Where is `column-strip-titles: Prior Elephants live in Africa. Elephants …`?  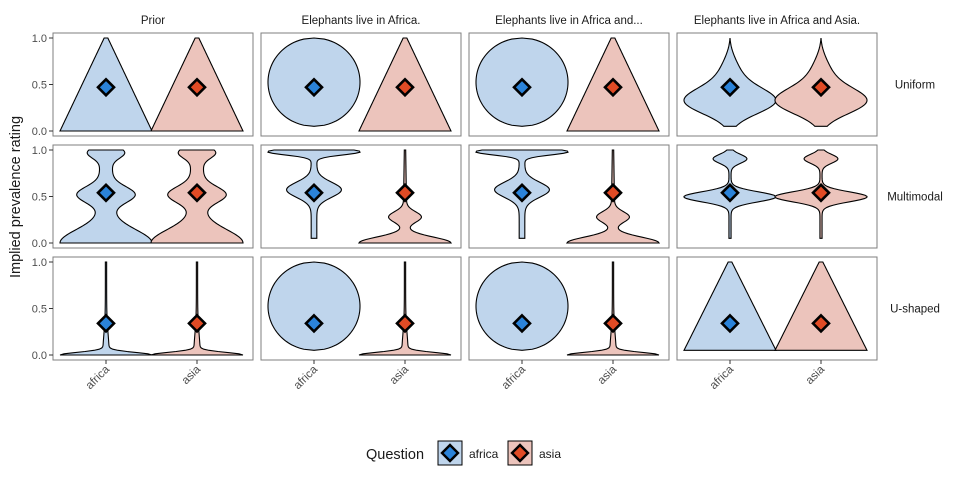 column-strip-titles: Prior Elephants live in Africa. Elephants … is located at coordinates (500, 21).